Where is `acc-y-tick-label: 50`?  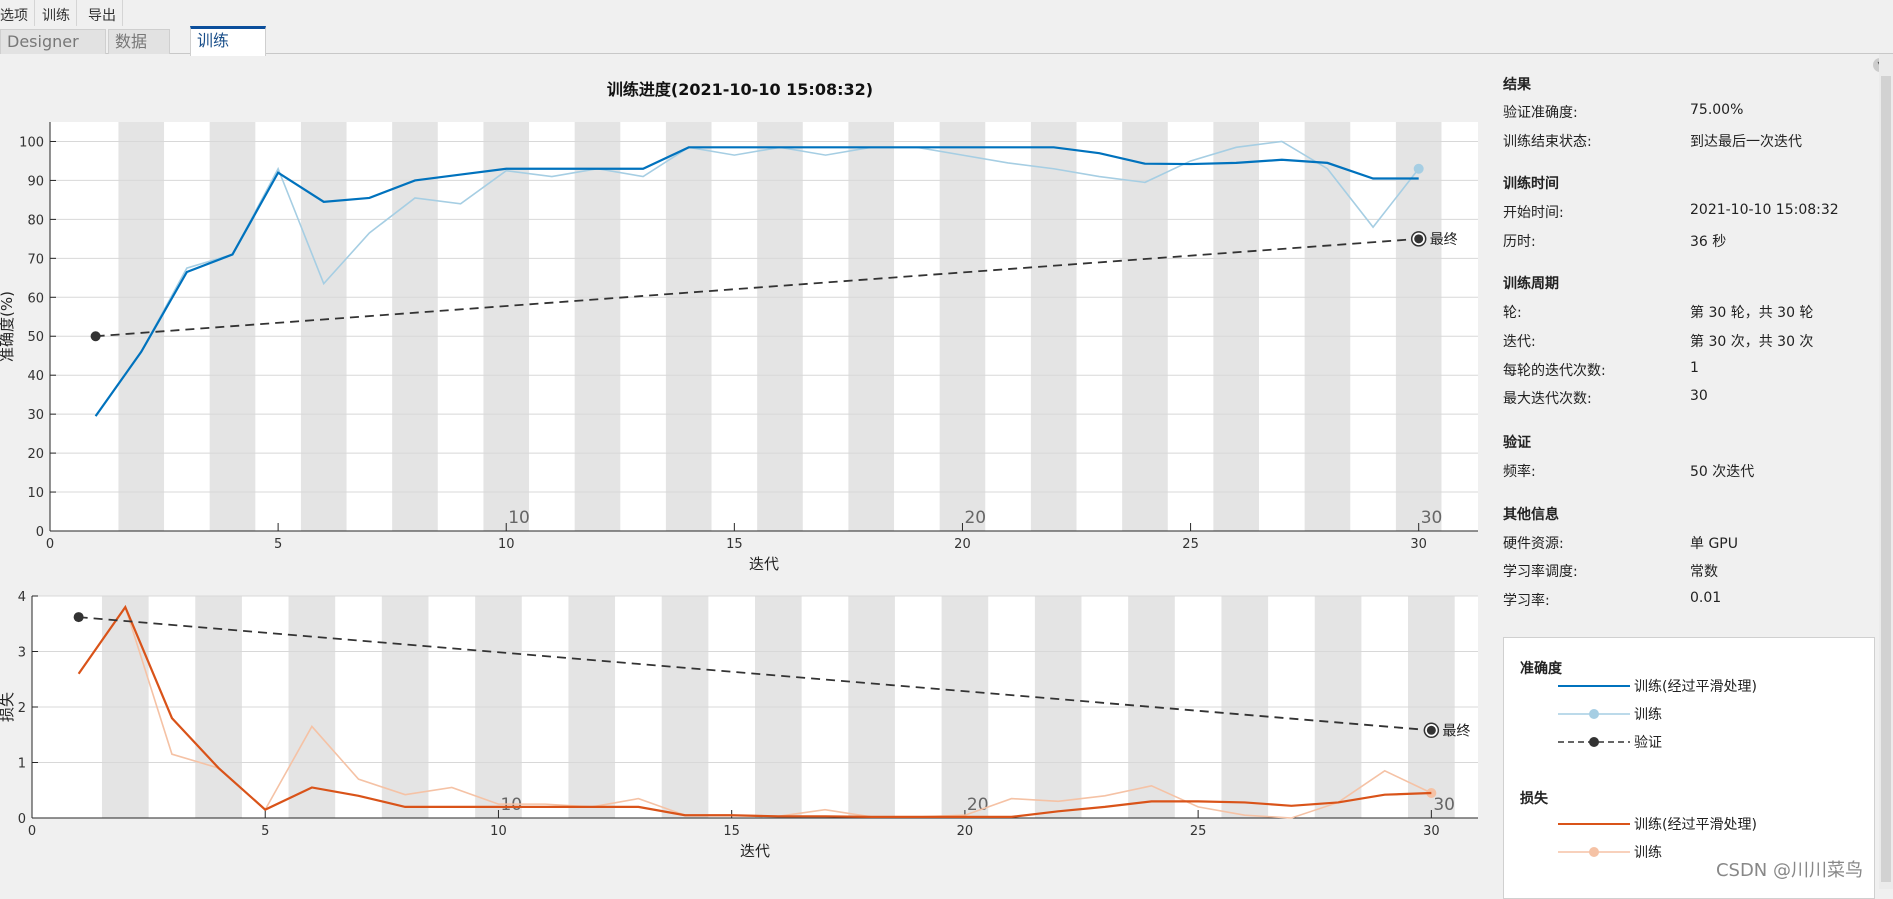 acc-y-tick-label: 50 is located at coordinates (35, 337).